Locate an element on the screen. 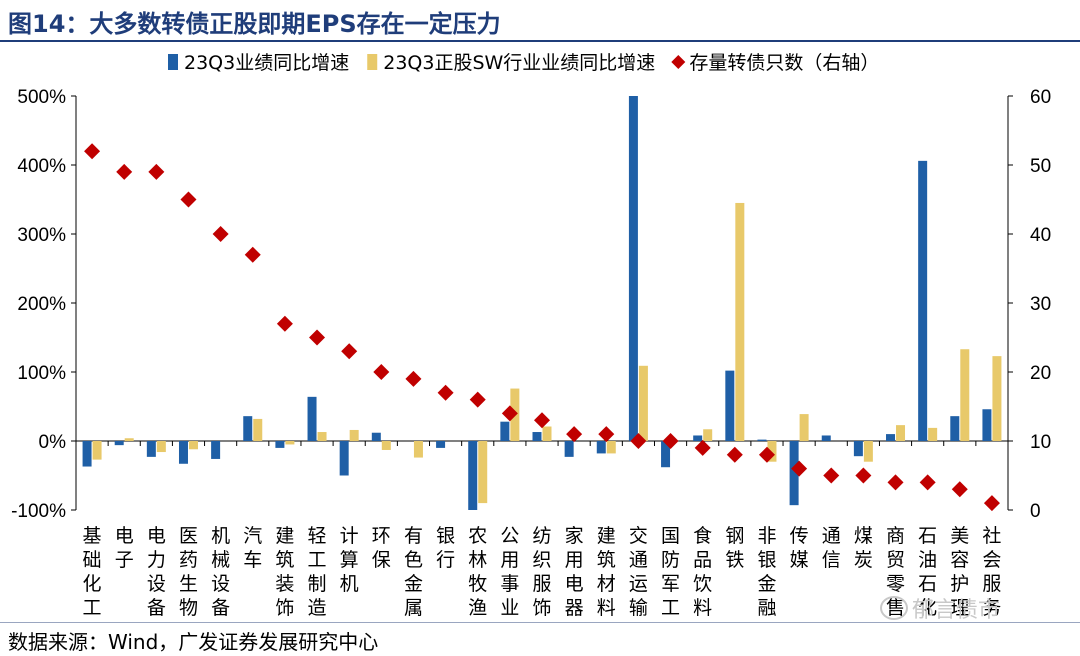  wechat-icon is located at coordinates (894, 608).